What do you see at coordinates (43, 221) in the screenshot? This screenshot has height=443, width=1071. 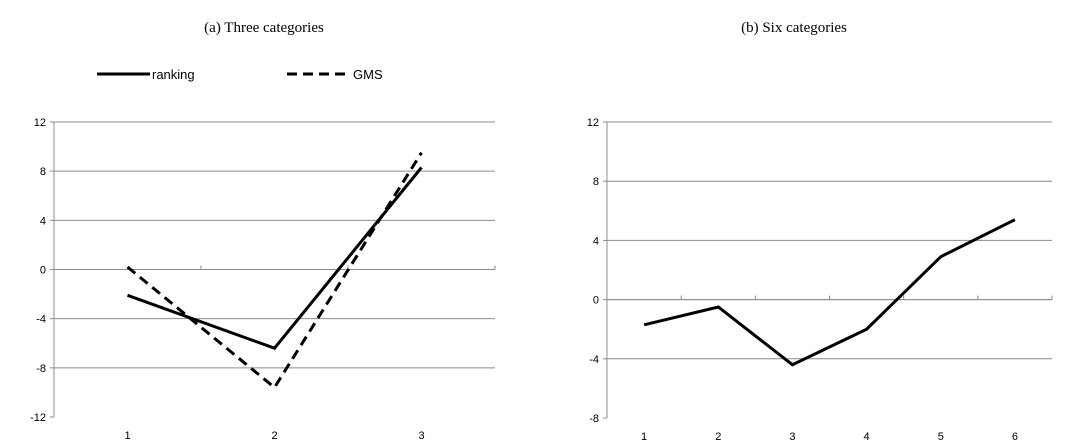 I see `y-tick-label-a-2: 4` at bounding box center [43, 221].